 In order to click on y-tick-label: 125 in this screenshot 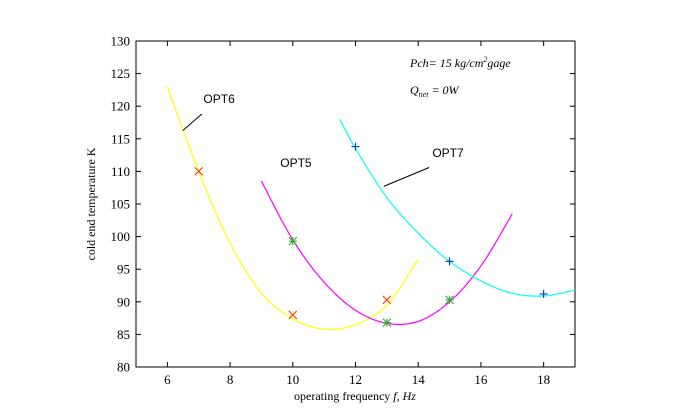, I will do `click(121, 73)`.